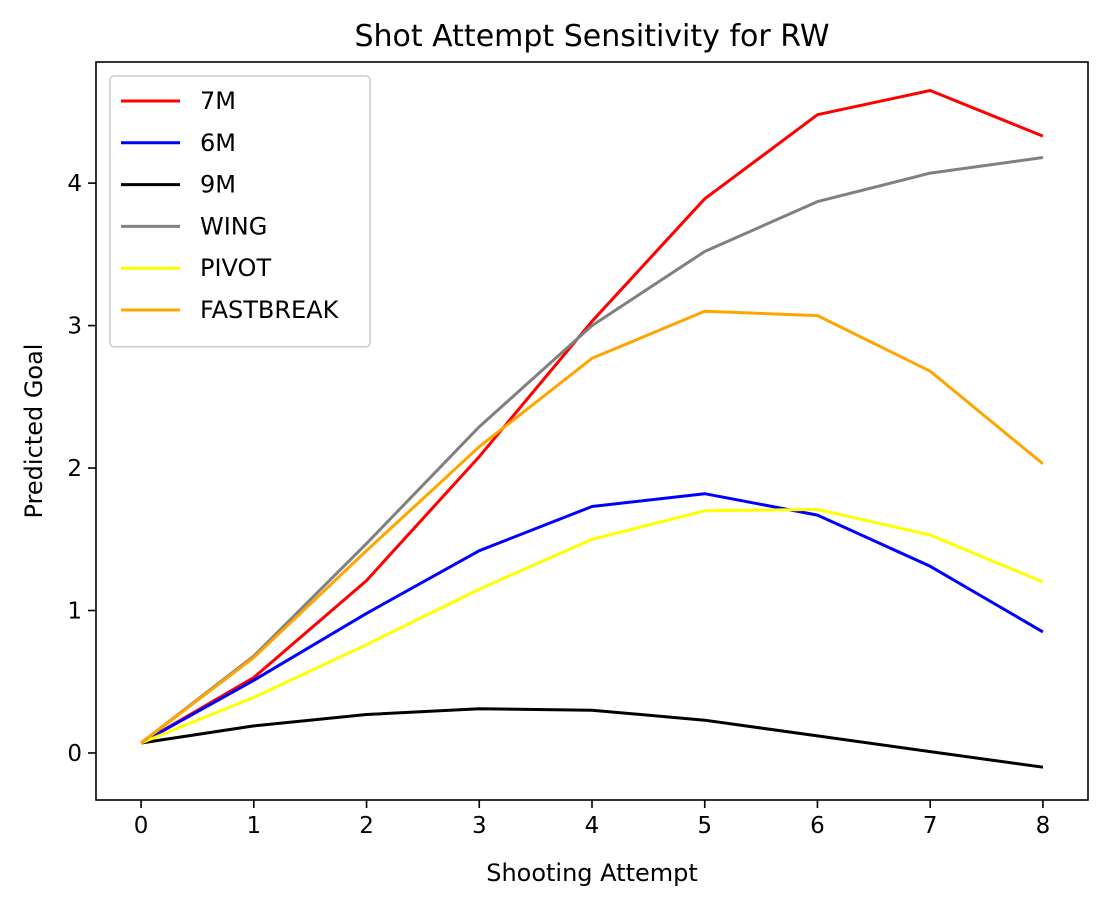 This screenshot has width=1108, height=908. I want to click on x-tick-label: 0, so click(141, 826).